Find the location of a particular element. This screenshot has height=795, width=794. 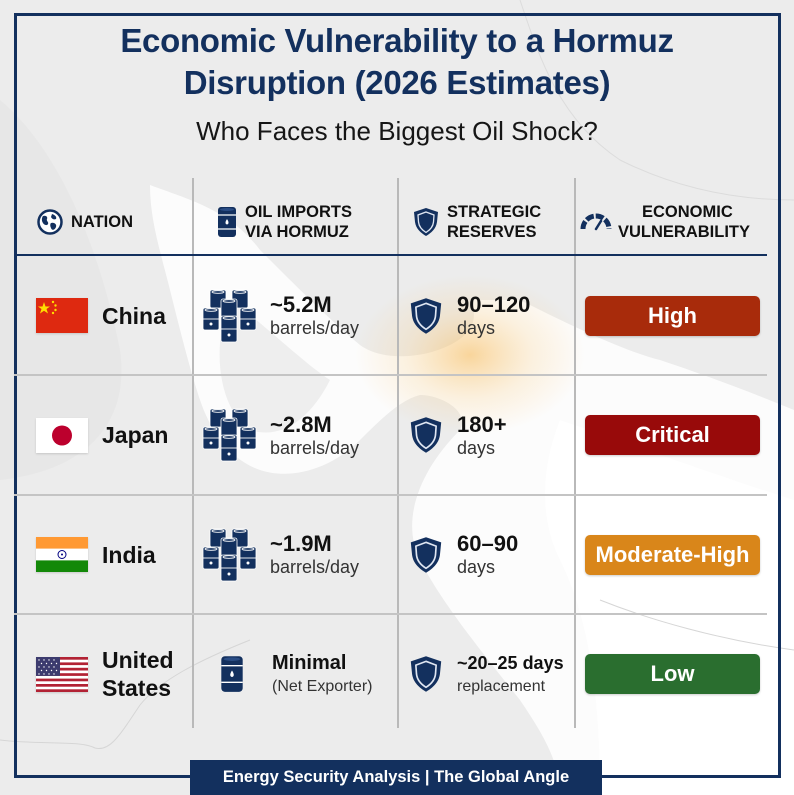

column-header-label: VULNERABILITY is located at coordinates (684, 232).